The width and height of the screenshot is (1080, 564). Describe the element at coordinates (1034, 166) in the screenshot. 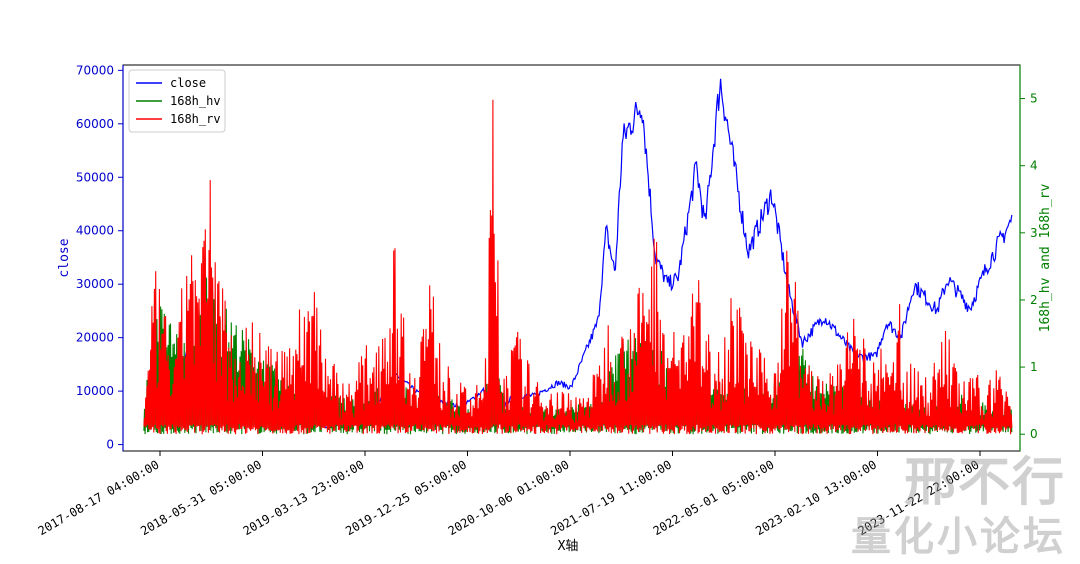

I see `y-right-tick-label: 4` at that location.